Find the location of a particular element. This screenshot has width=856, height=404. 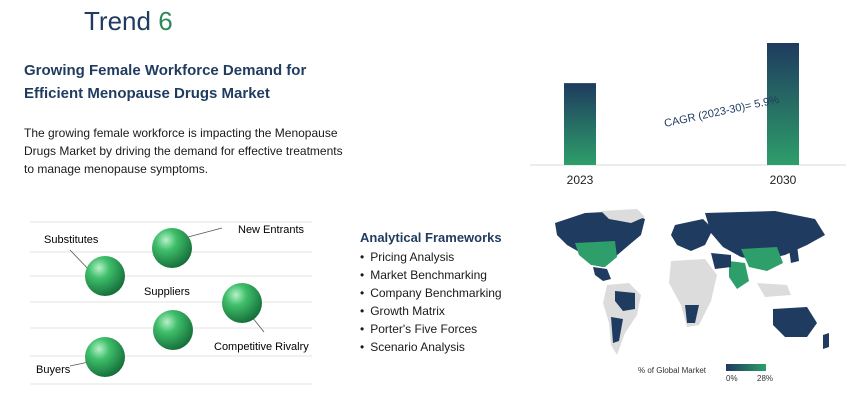

map-legend-scale is located at coordinates (746, 367).